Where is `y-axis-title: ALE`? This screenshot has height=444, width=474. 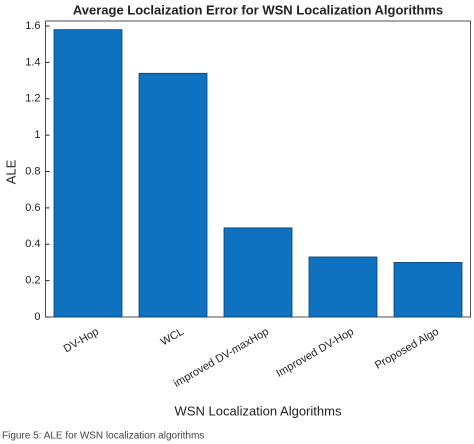 y-axis-title: ALE is located at coordinates (10, 171).